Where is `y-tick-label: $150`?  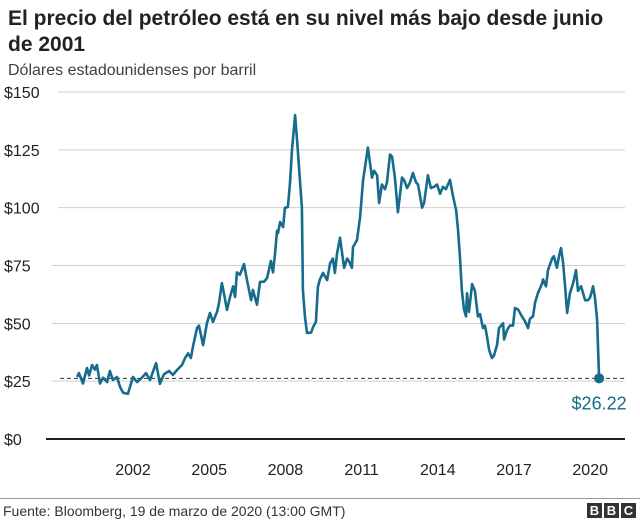 y-tick-label: $150 is located at coordinates (22, 93).